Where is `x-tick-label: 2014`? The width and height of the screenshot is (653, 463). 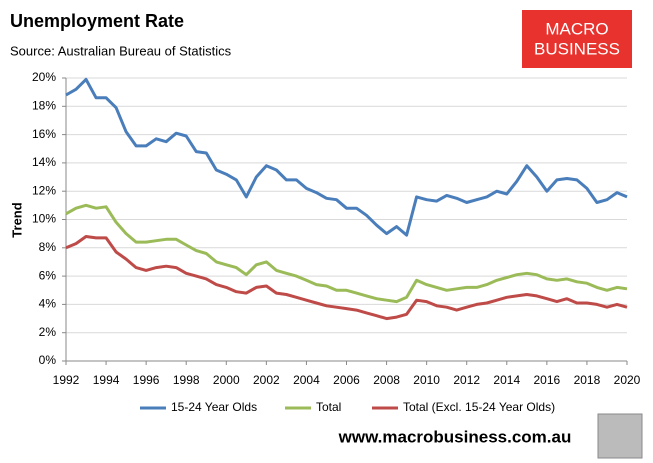 x-tick-label: 2014 is located at coordinates (506, 380).